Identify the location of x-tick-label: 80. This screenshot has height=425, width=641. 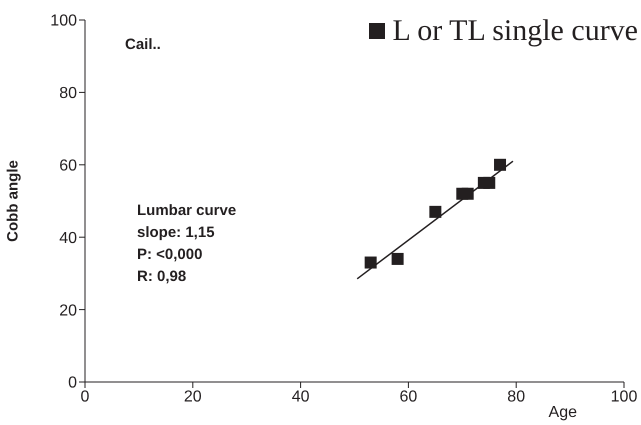
(516, 397).